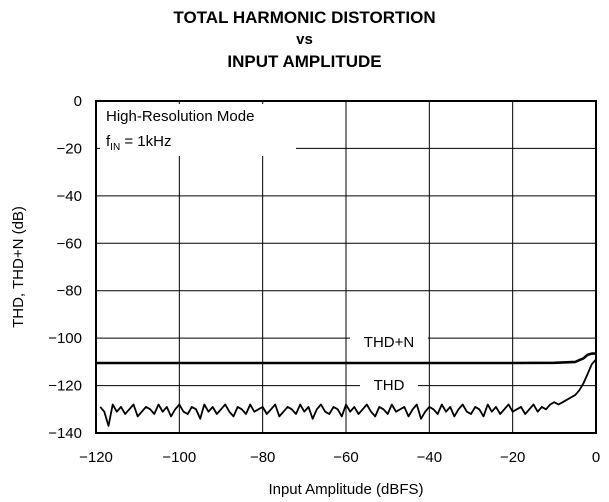 This screenshot has width=609, height=502. Describe the element at coordinates (69, 291) in the screenshot. I see `y-tick-label: −80` at that location.